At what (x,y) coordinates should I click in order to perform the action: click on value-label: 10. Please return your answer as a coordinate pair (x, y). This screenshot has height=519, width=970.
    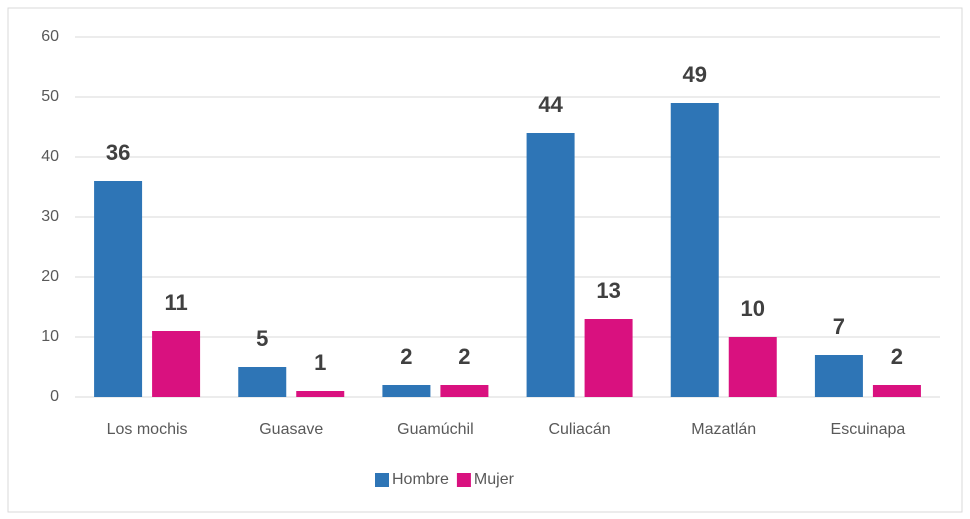
    Looking at the image, I should click on (753, 308).